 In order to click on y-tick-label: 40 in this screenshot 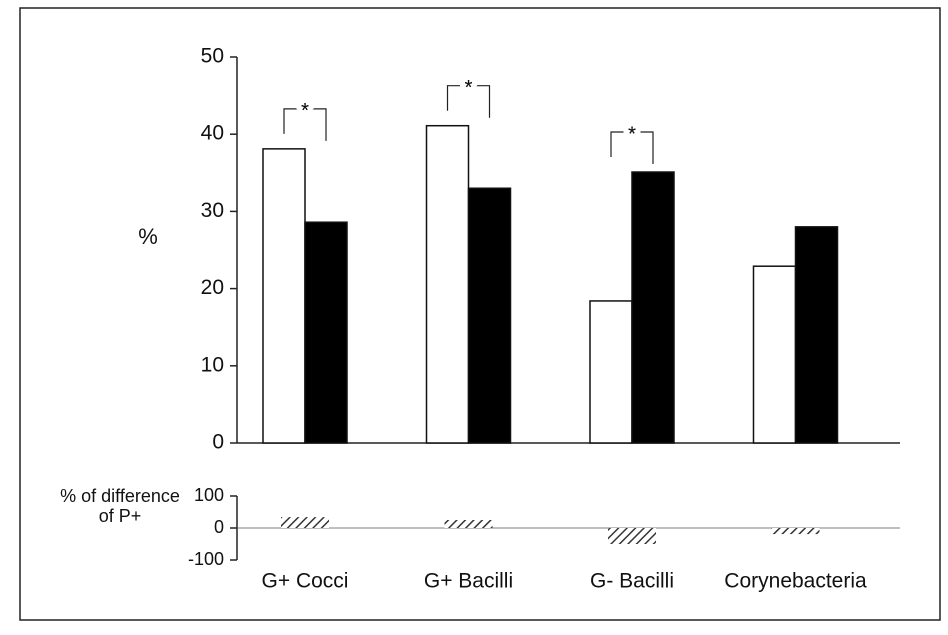, I will do `click(212, 133)`.